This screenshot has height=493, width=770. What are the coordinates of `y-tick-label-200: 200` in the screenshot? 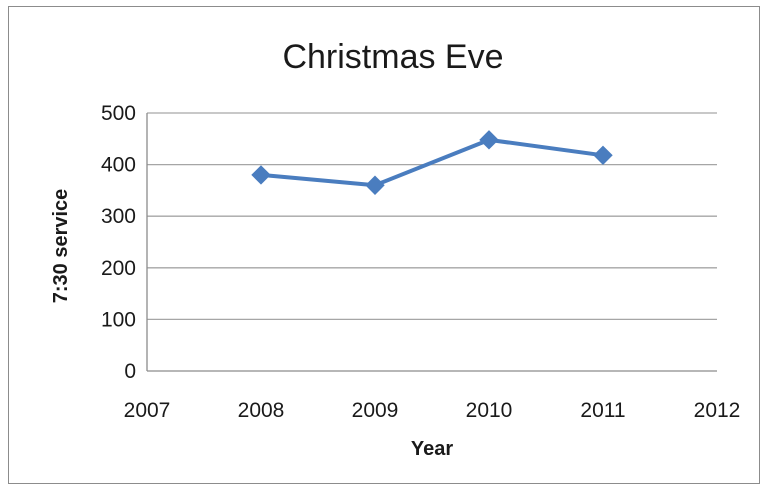 It's located at (118, 268).